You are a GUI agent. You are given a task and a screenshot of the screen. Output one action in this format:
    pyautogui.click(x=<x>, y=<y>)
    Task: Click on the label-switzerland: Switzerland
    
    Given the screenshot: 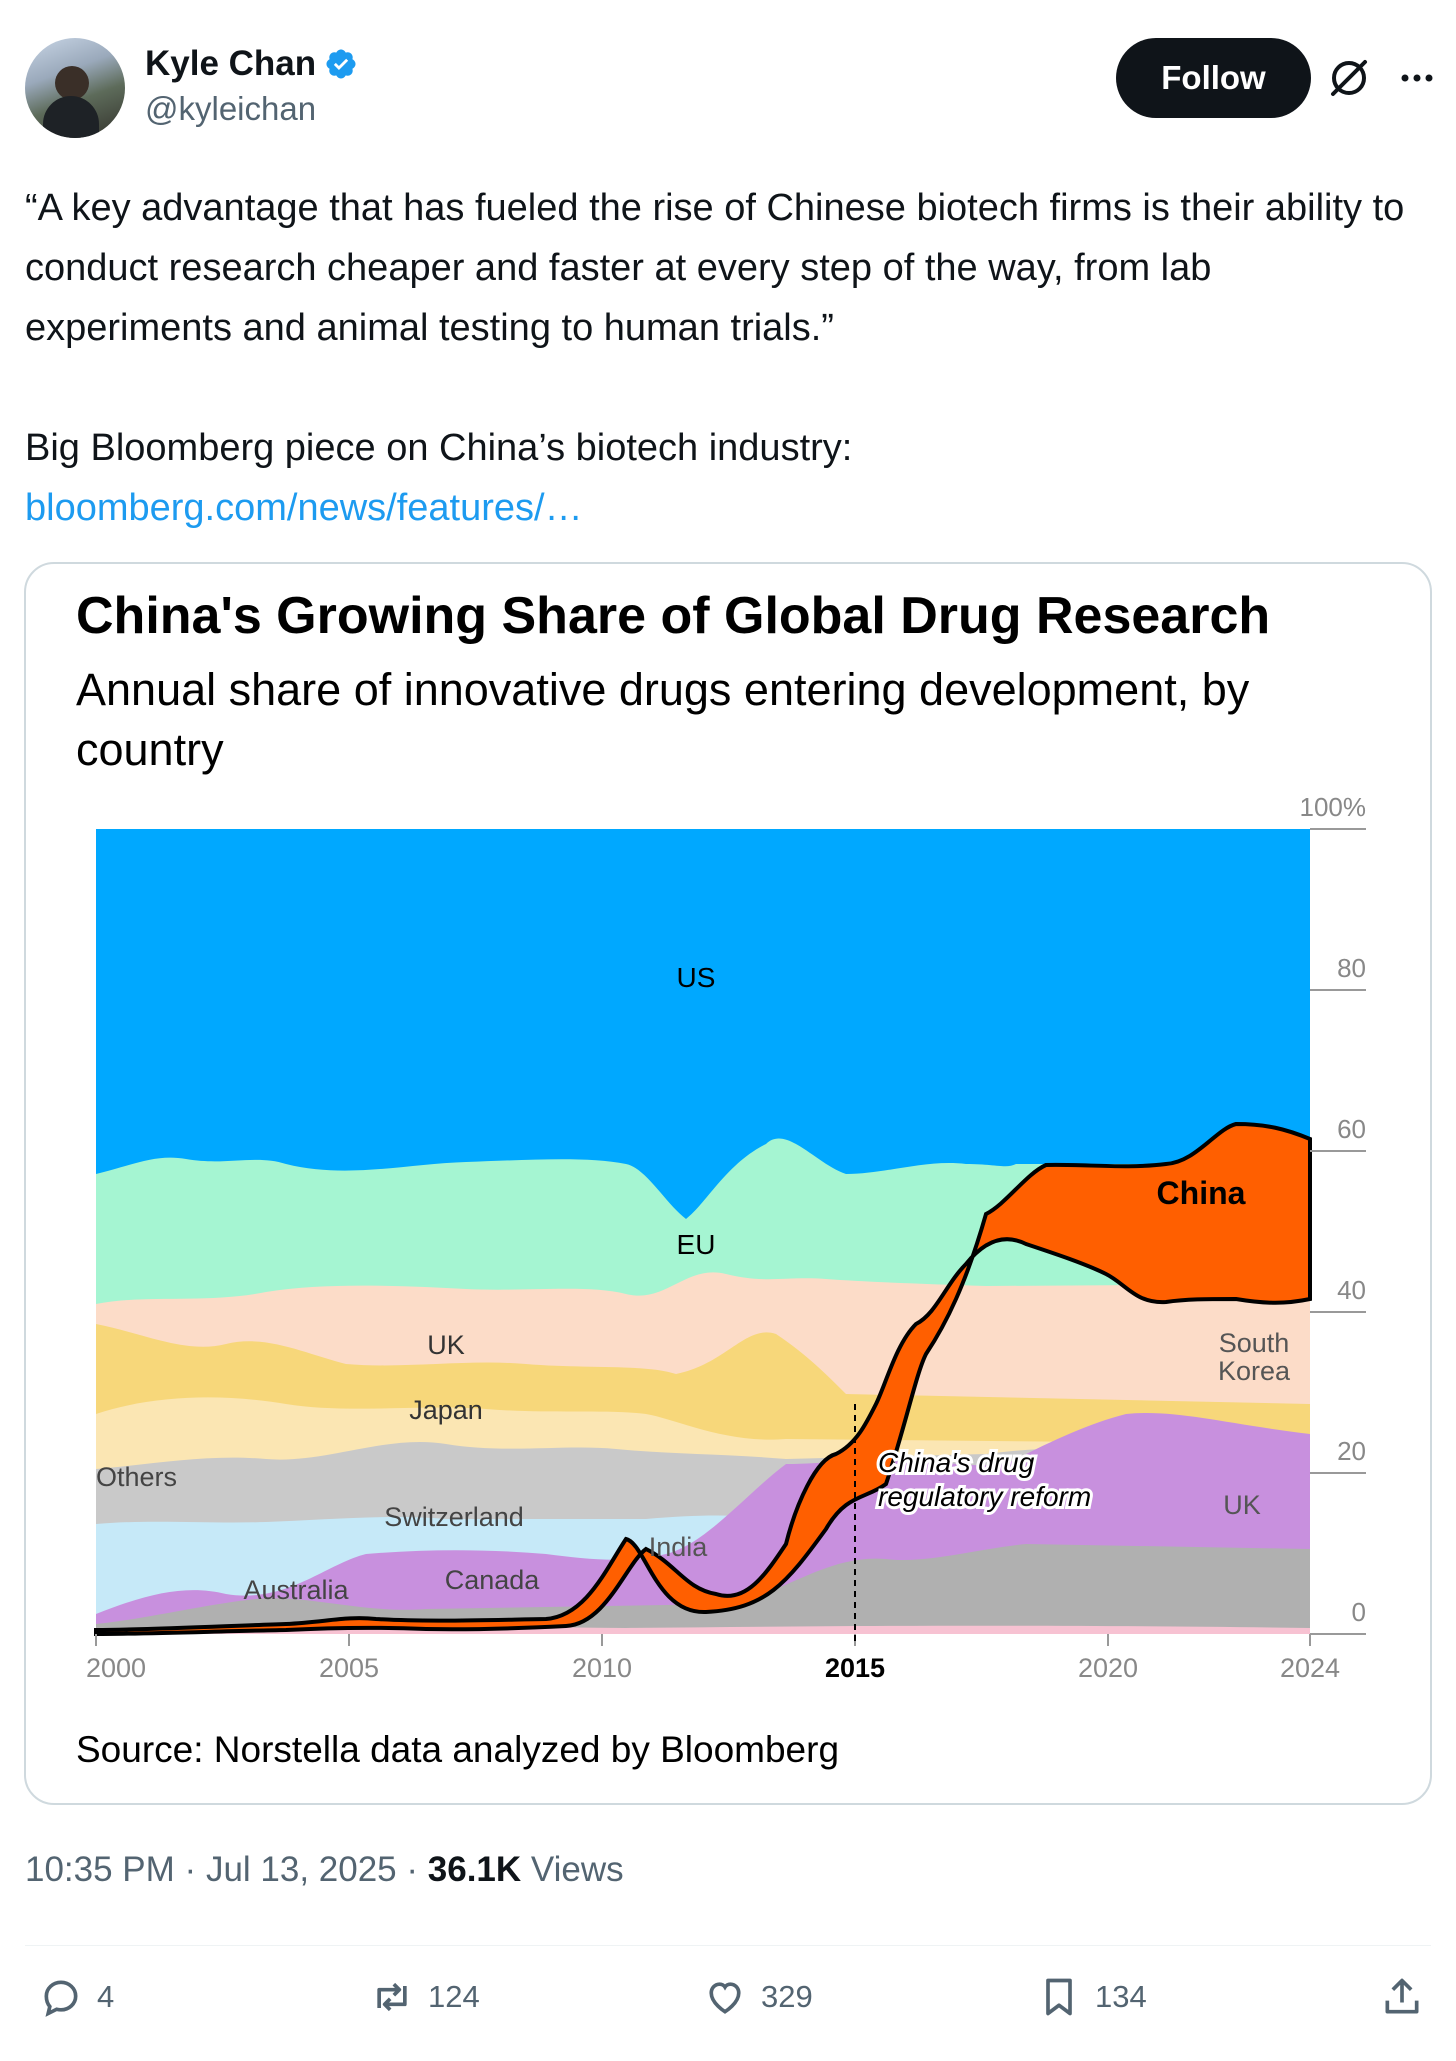 What is the action you would take?
    pyautogui.click(x=454, y=1517)
    